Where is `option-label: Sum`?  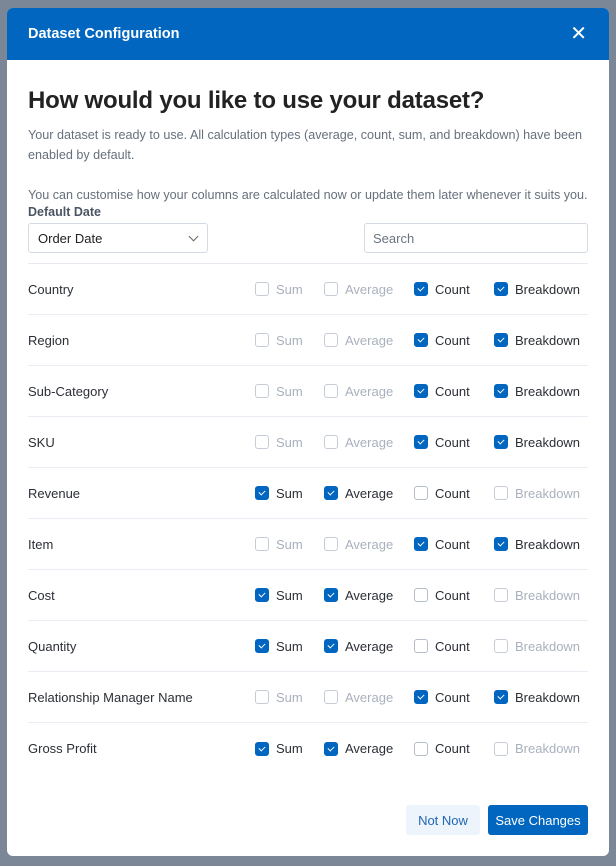
option-label: Sum is located at coordinates (289, 544).